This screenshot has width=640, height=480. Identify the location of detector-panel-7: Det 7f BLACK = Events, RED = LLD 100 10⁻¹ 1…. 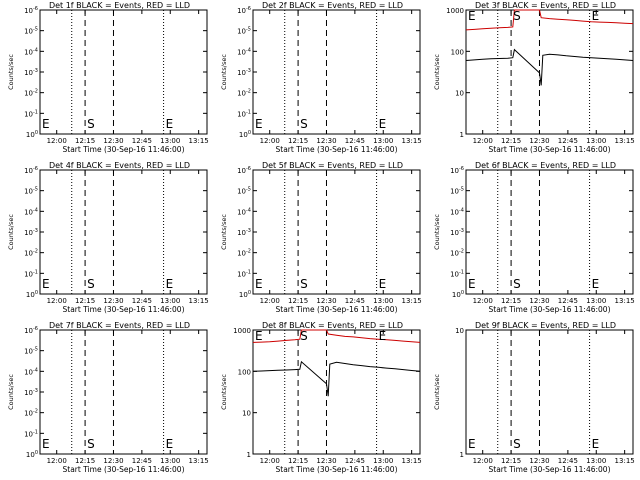
(108, 397).